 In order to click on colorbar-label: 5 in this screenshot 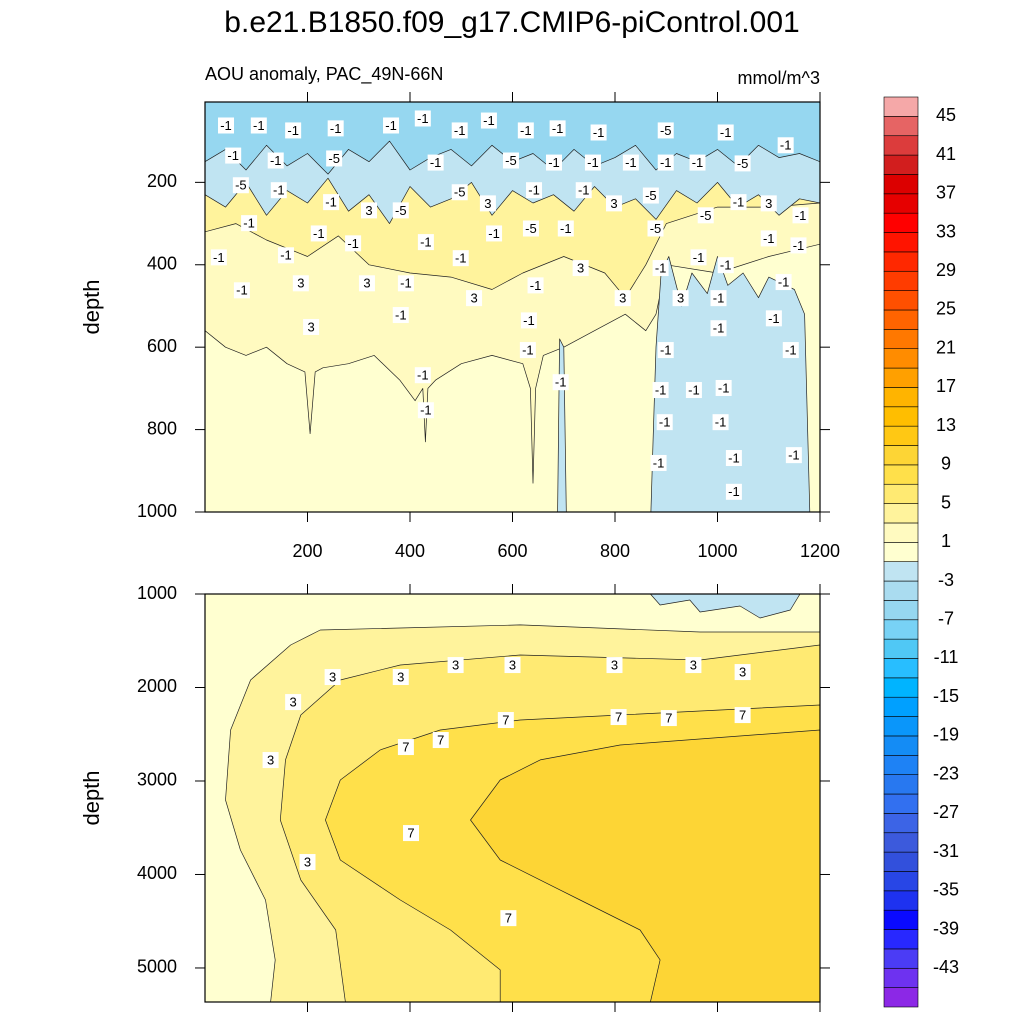, I will do `click(946, 502)`.